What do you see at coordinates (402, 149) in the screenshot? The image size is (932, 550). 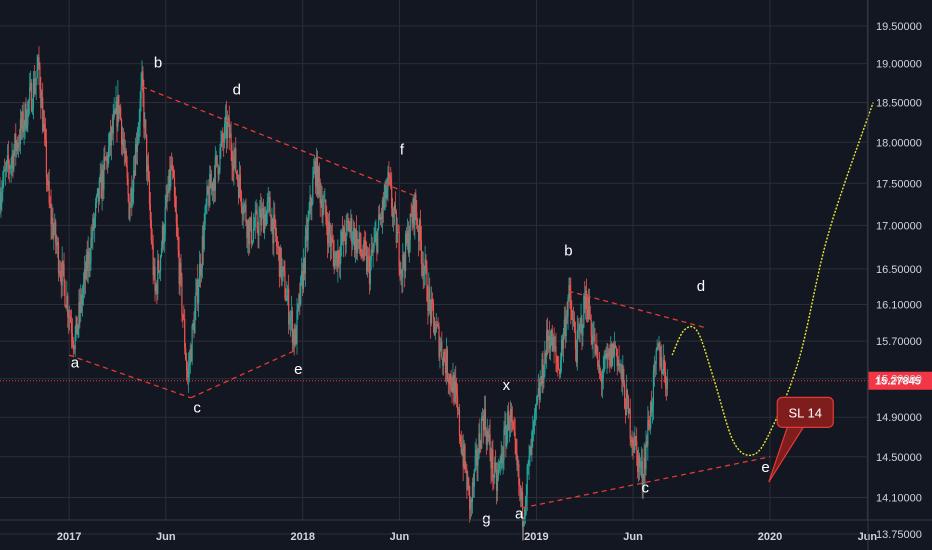 I see `wave-label: f` at bounding box center [402, 149].